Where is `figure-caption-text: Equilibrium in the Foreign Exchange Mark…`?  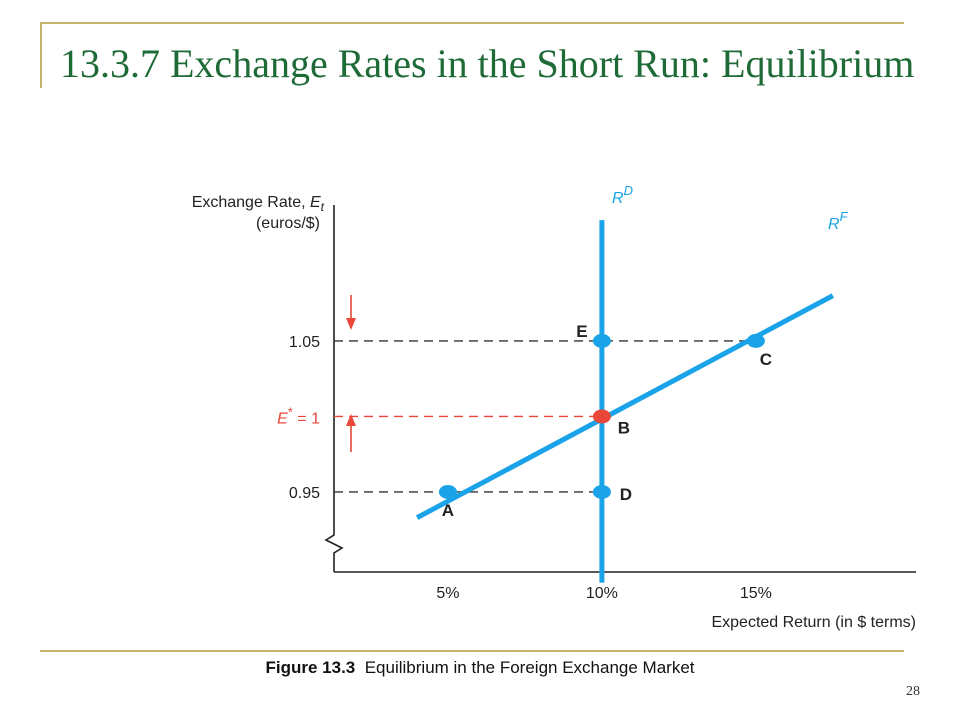
figure-caption-text: Equilibrium in the Foreign Exchange Mark… is located at coordinates (529, 667).